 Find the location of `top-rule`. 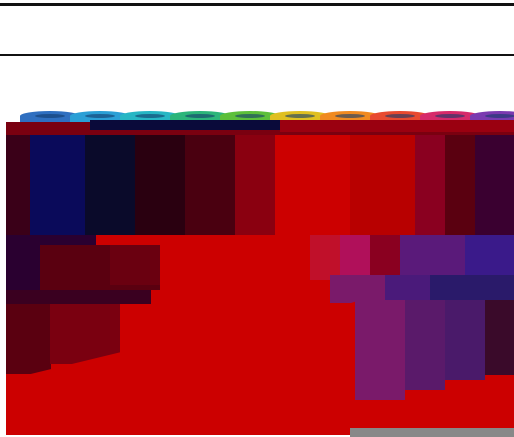

top-rule is located at coordinates (257, 4).